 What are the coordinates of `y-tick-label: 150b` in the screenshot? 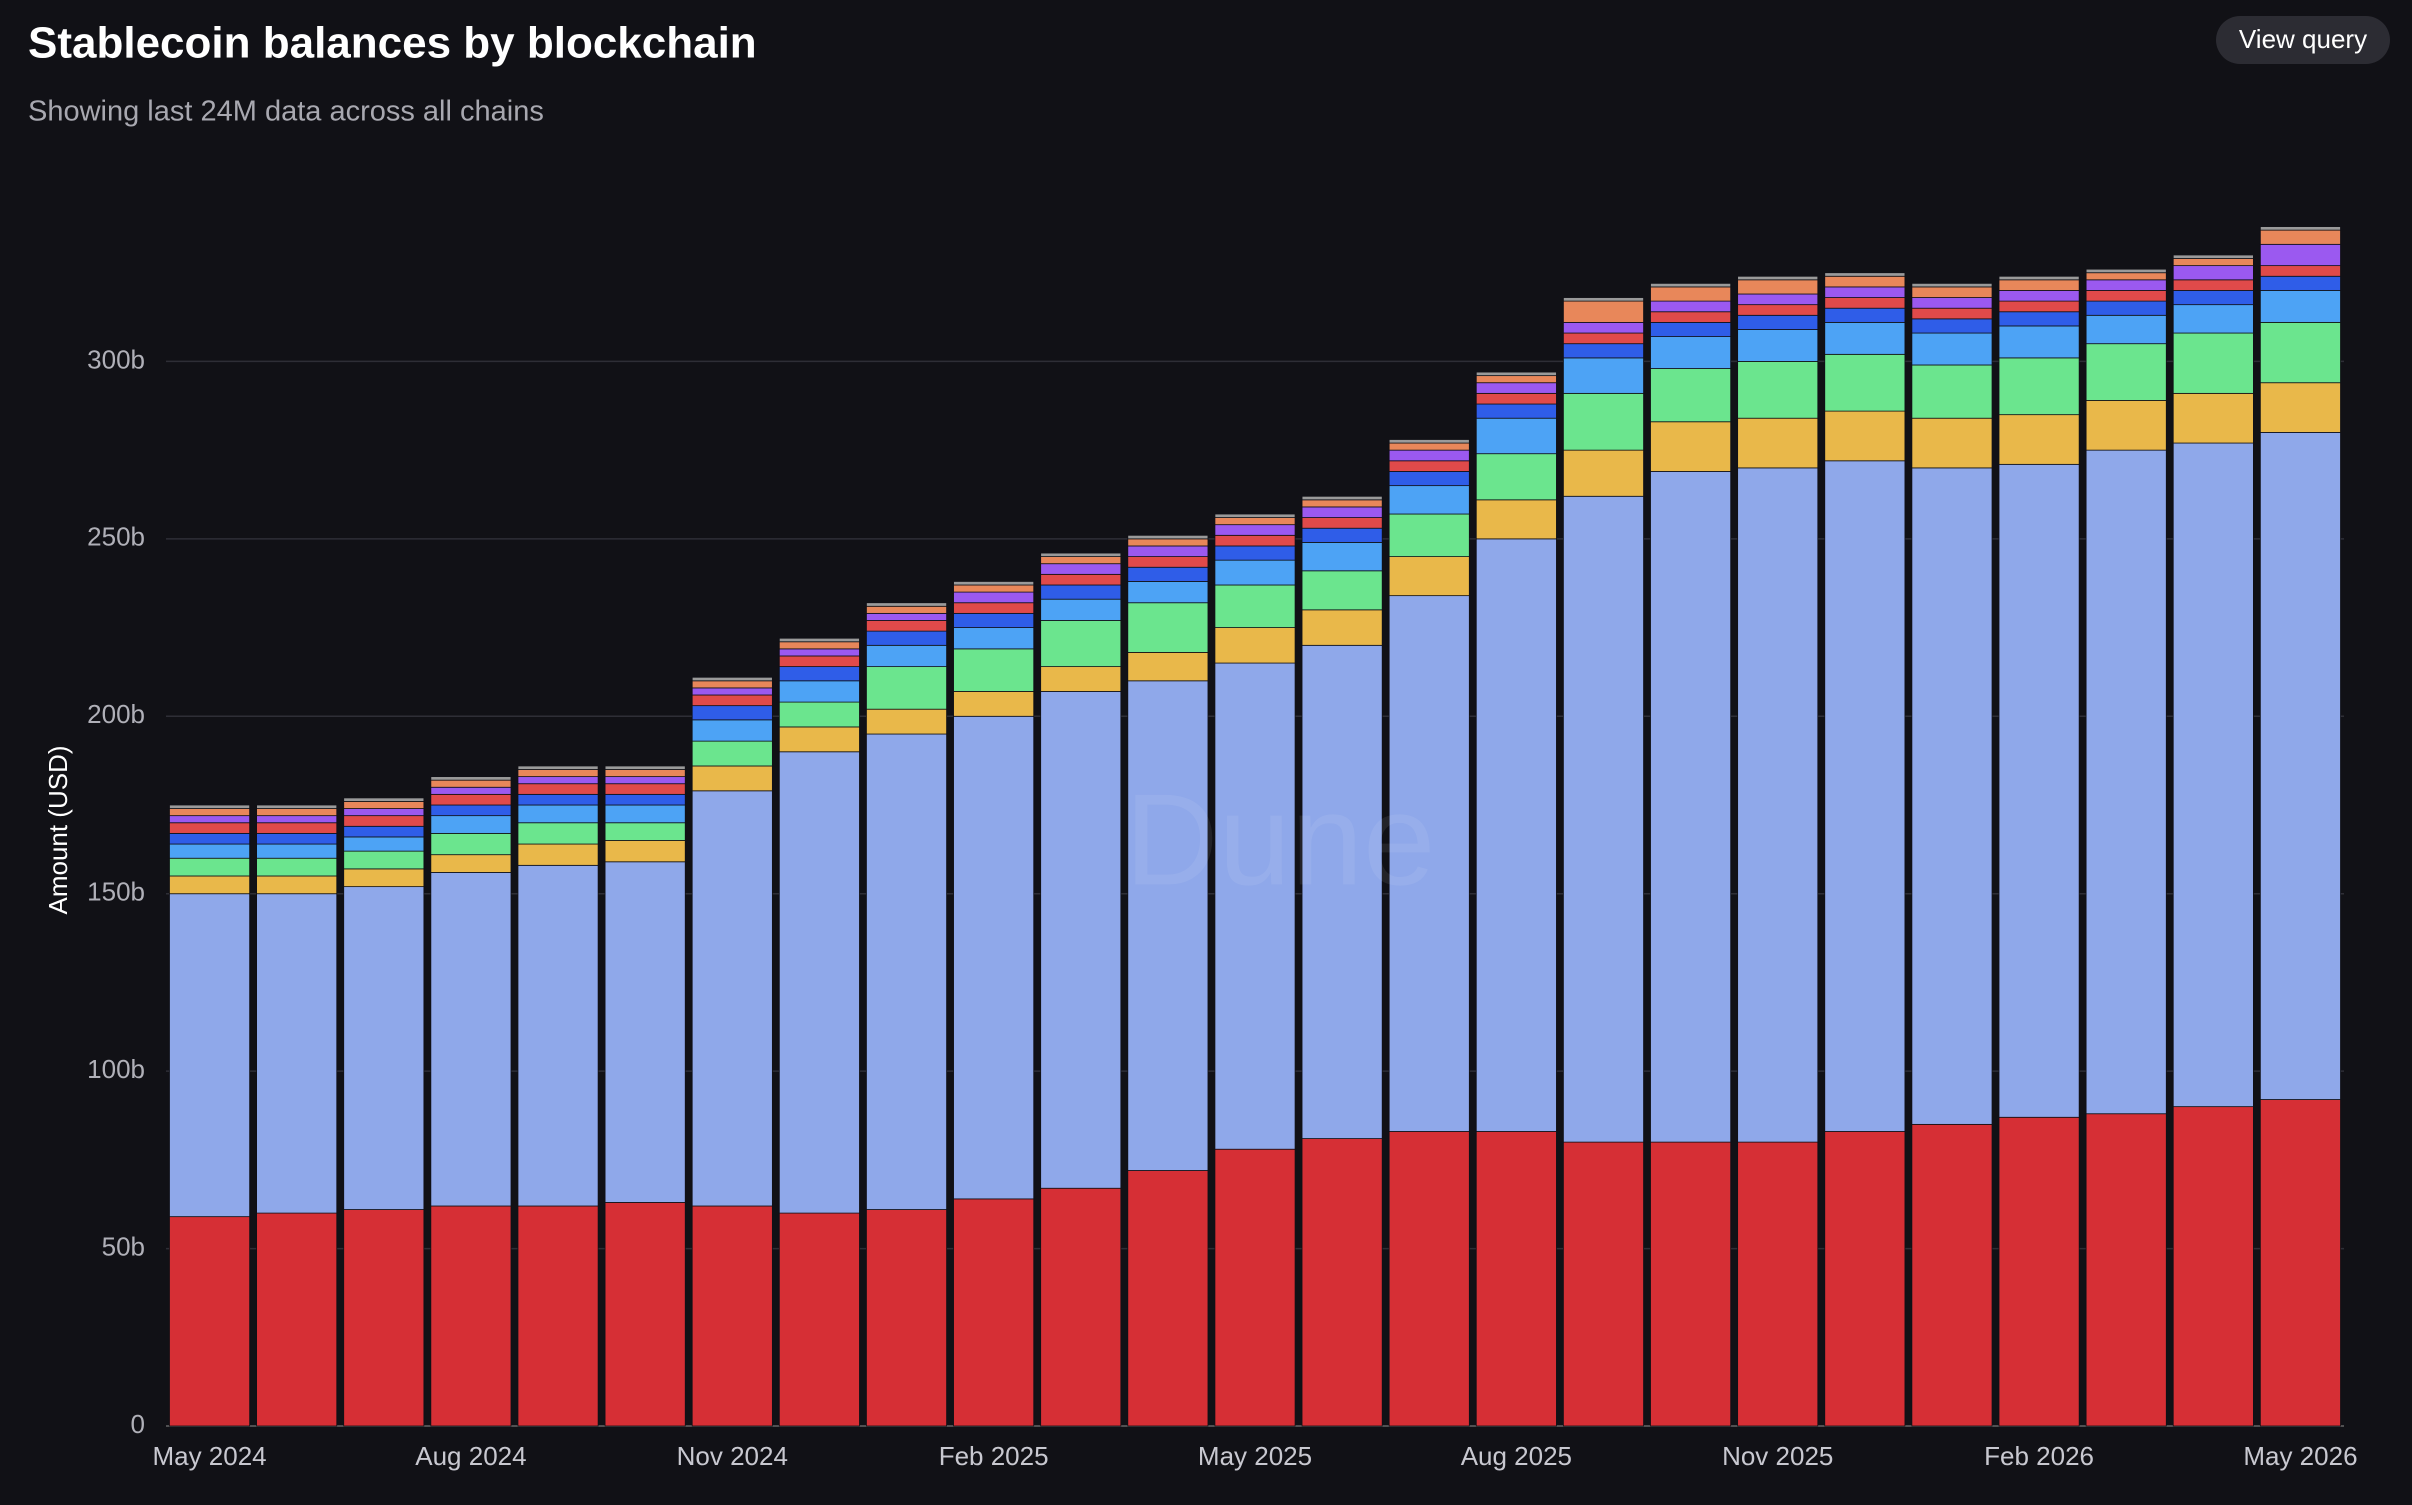 It's located at (116, 892).